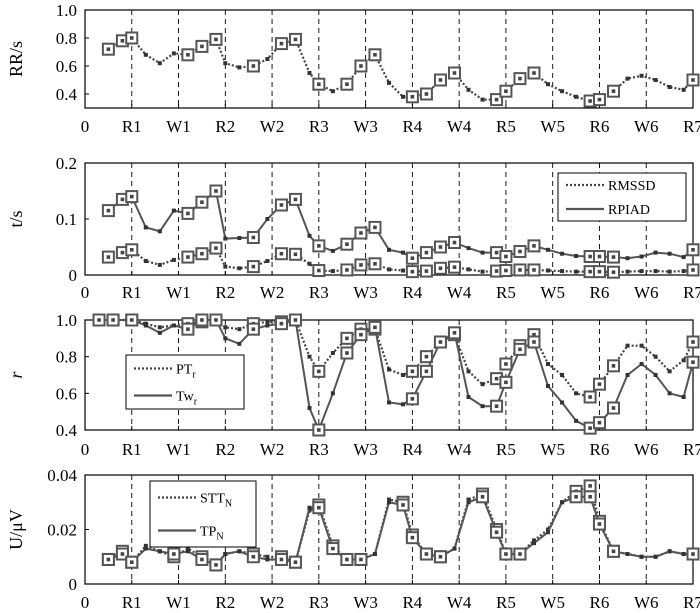  I want to click on y-tick-label: 0, so click(73, 275).